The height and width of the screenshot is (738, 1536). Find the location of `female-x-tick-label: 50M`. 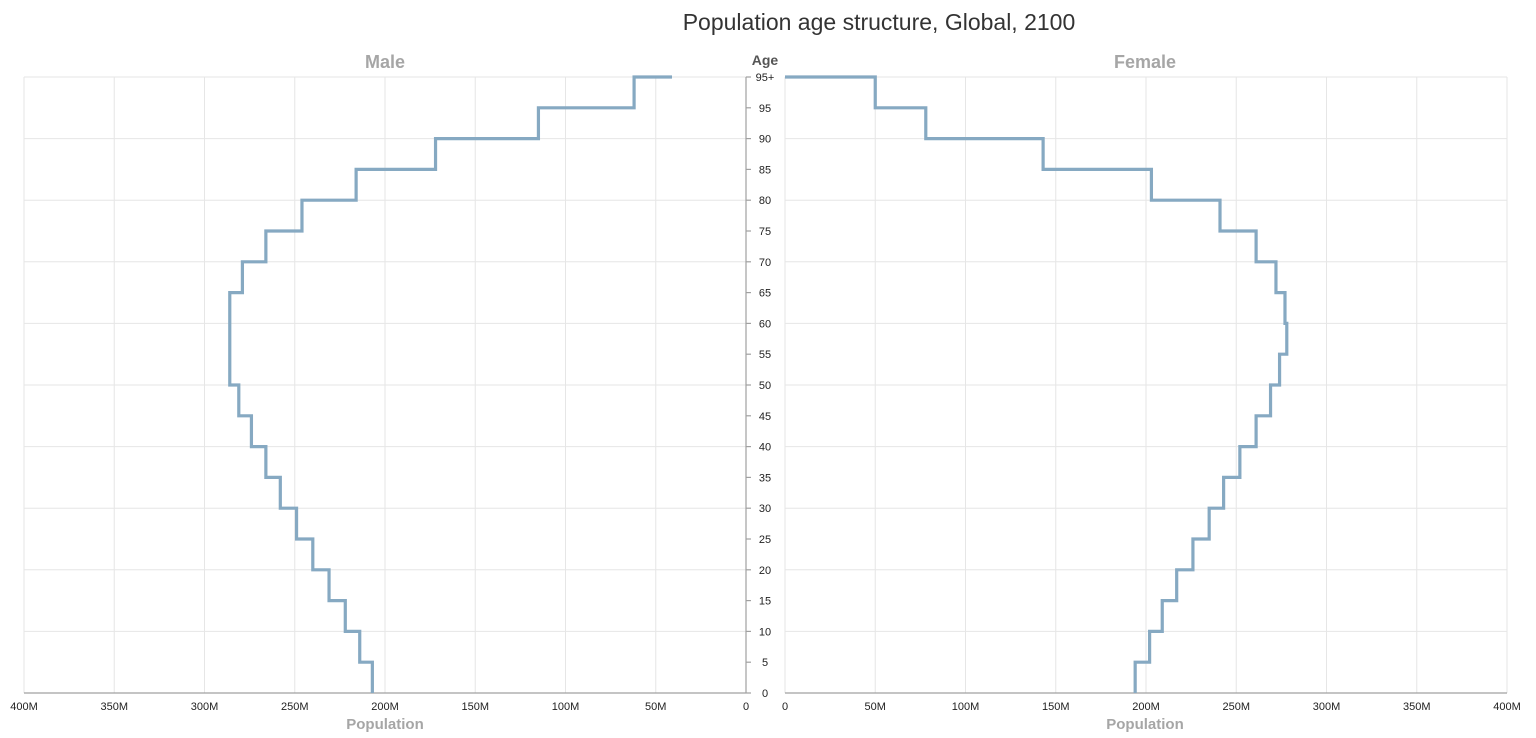

female-x-tick-label: 50M is located at coordinates (875, 707).